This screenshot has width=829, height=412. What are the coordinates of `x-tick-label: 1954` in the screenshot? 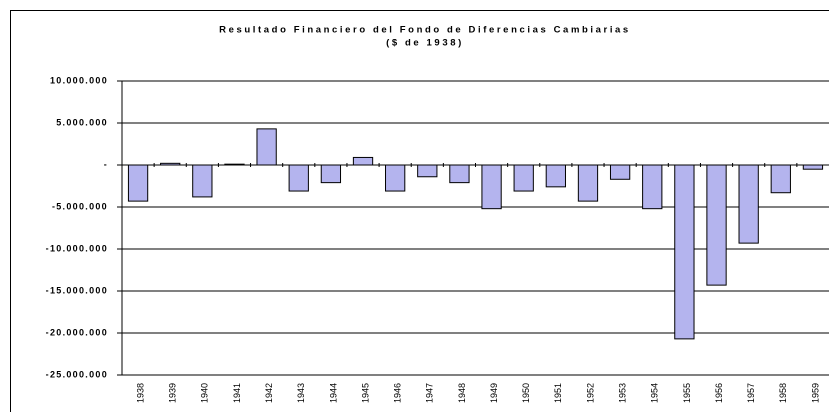 It's located at (655, 393).